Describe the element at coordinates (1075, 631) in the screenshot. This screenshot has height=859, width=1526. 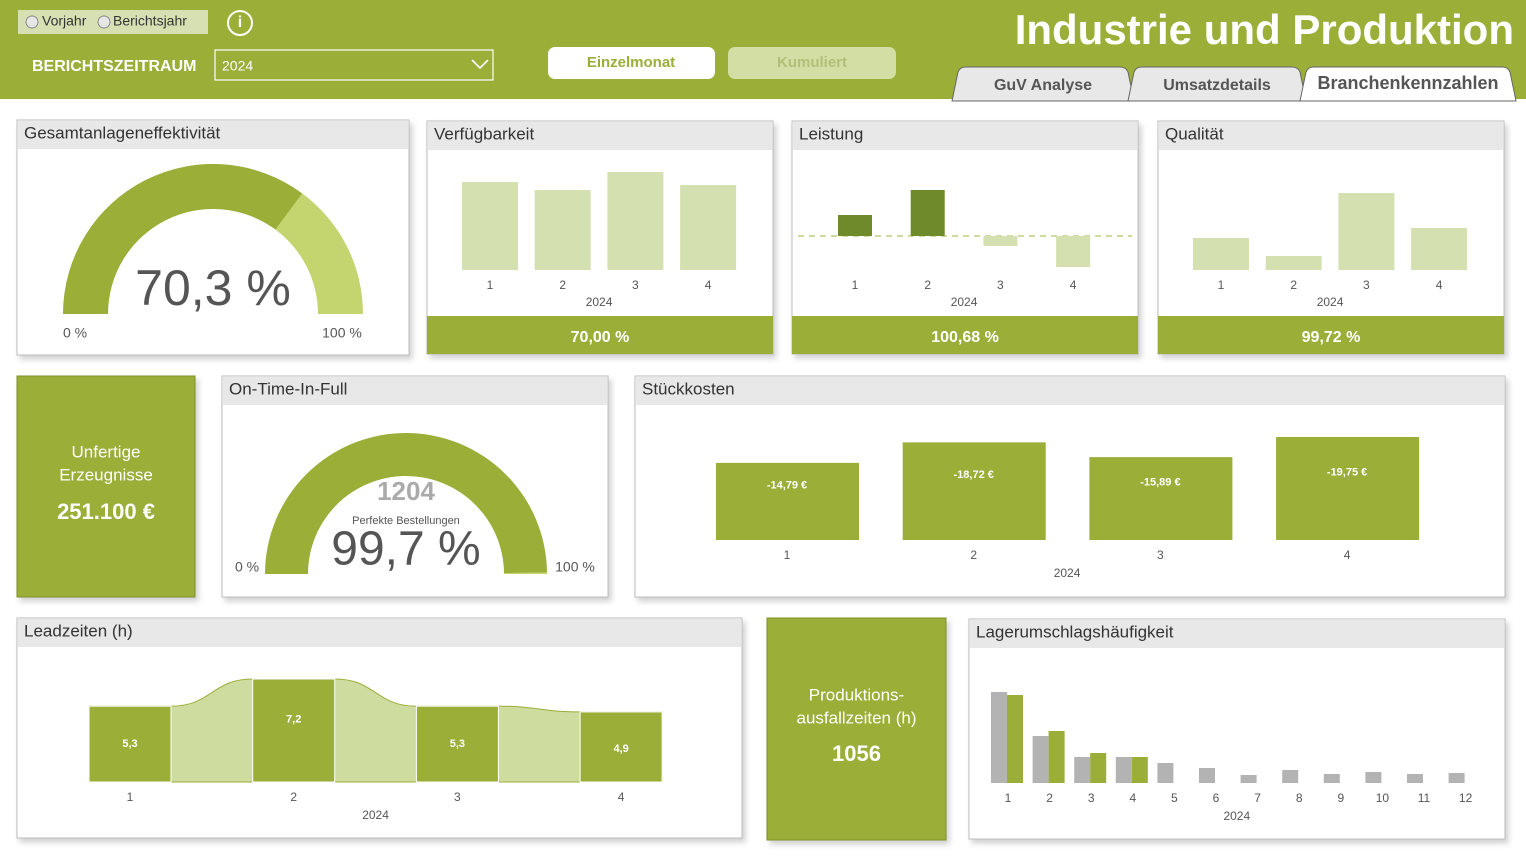
I see `panel-title: Lagerumschlagshäufigkeit` at that location.